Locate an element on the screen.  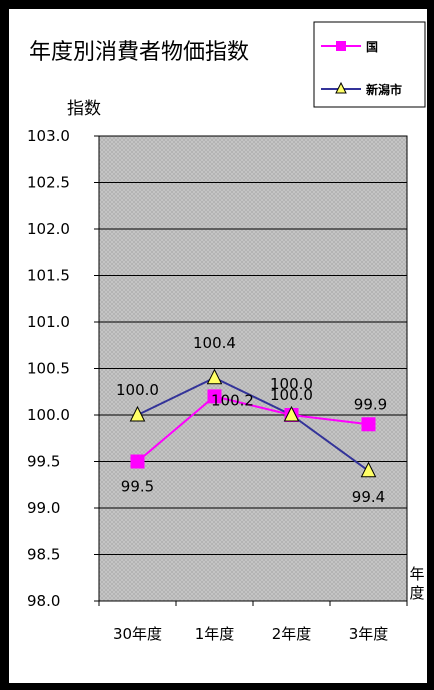
y-tick-label: 99.5 is located at coordinates (43, 462).